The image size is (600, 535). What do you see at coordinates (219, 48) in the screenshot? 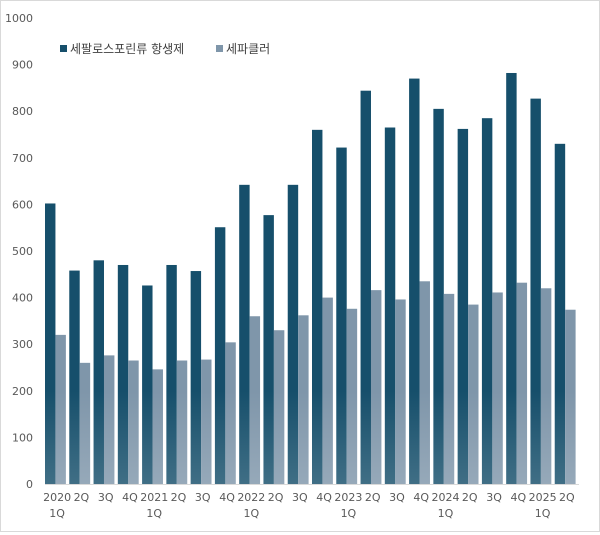
I see `legend-swatch-cefaclor` at bounding box center [219, 48].